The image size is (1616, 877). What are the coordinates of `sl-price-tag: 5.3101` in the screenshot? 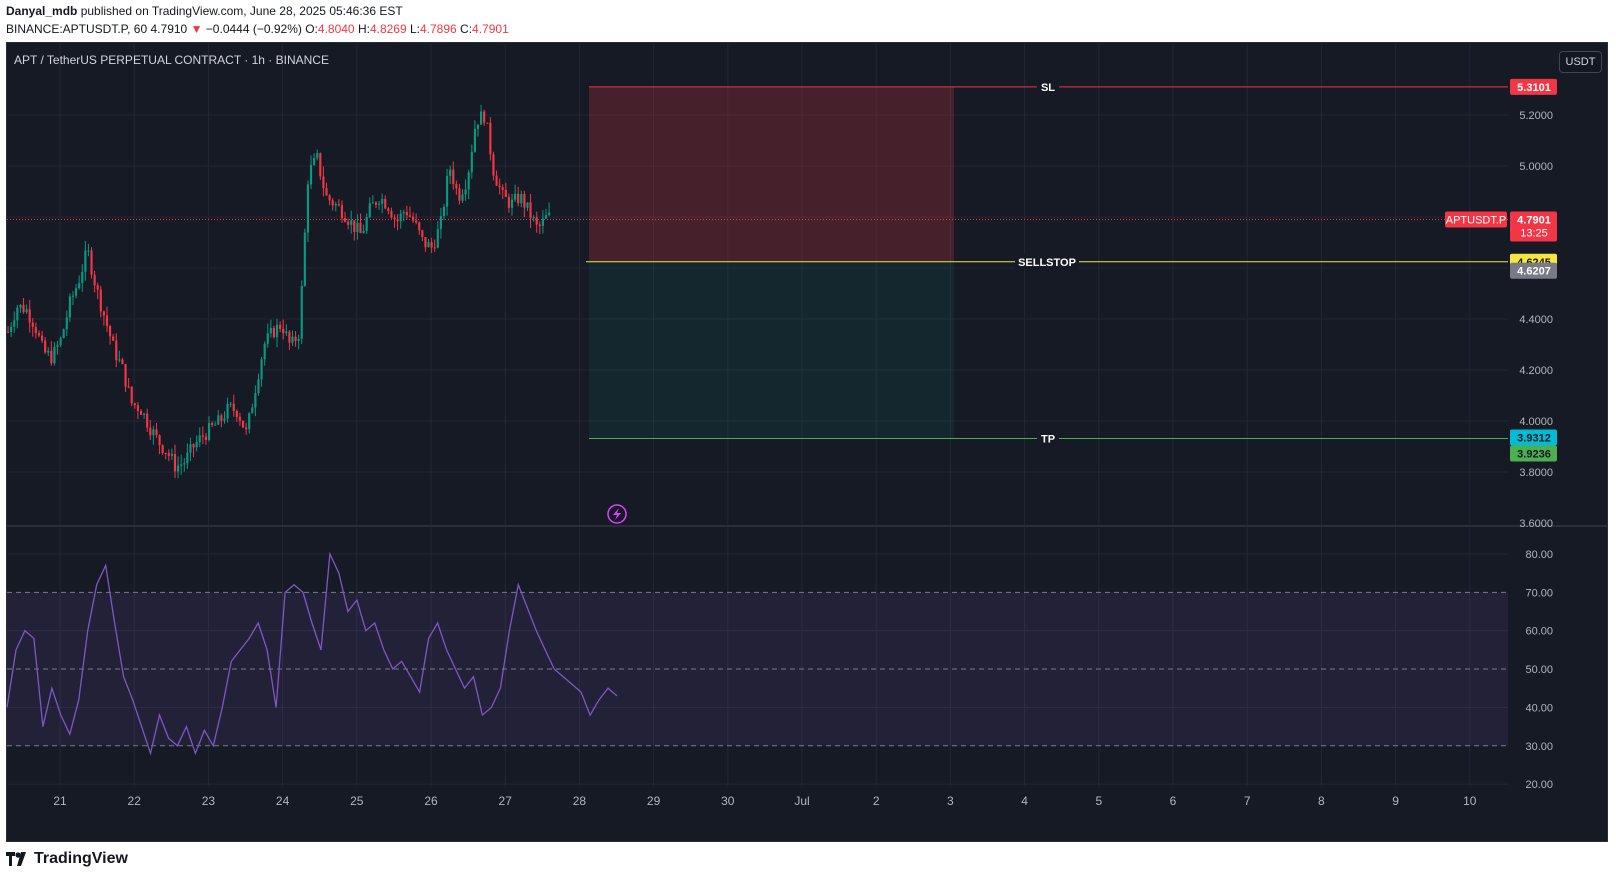 It's located at (1534, 88).